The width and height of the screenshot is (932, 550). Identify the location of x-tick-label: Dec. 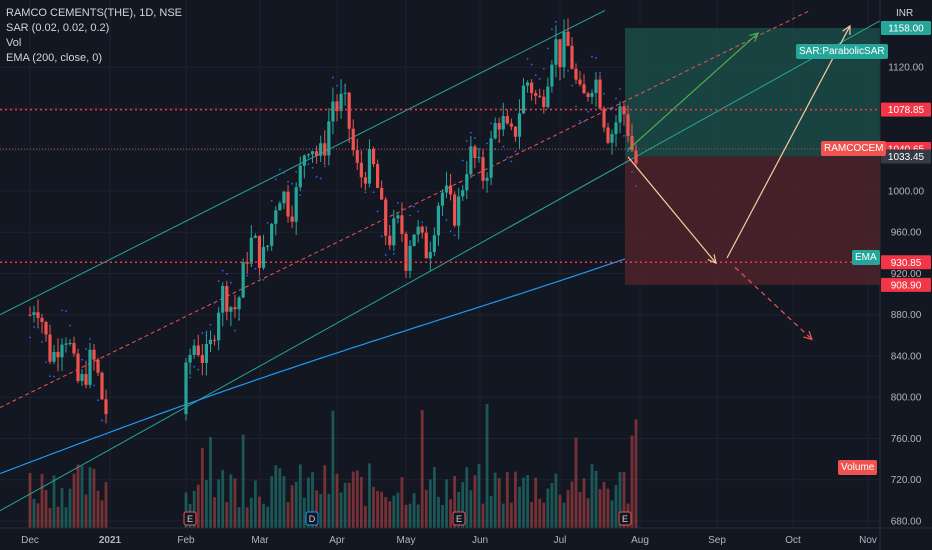
(30, 540).